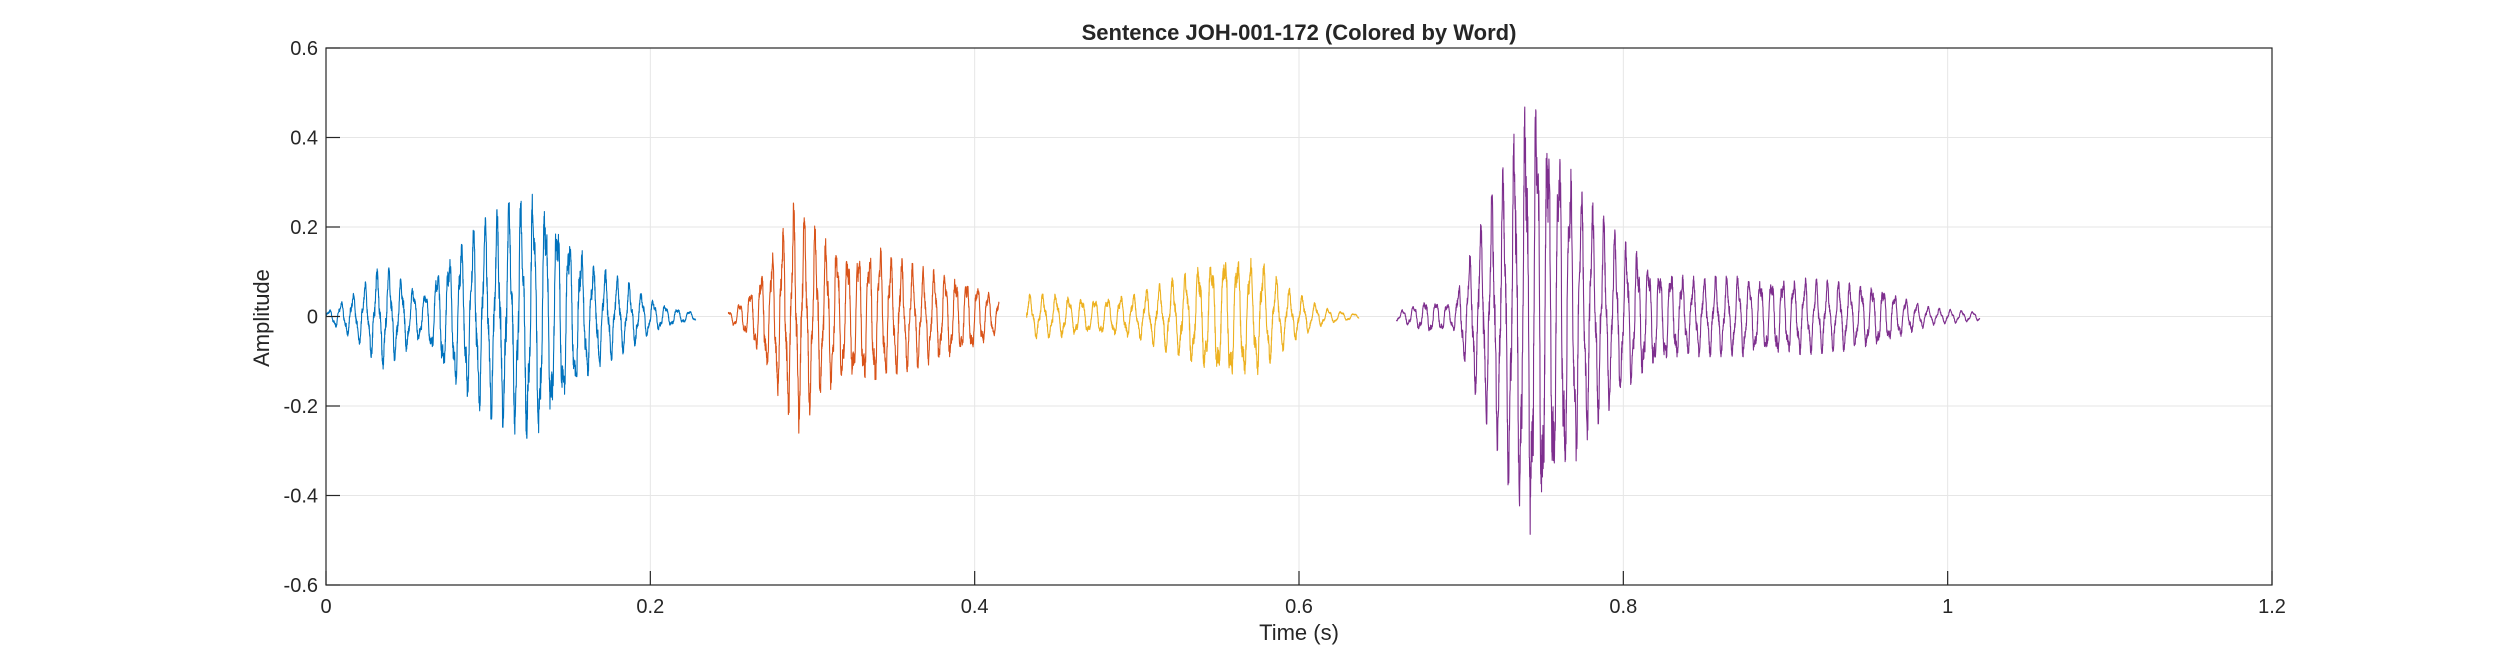 The image size is (2500, 657). What do you see at coordinates (312, 318) in the screenshot?
I see `y-tick-label: 0` at bounding box center [312, 318].